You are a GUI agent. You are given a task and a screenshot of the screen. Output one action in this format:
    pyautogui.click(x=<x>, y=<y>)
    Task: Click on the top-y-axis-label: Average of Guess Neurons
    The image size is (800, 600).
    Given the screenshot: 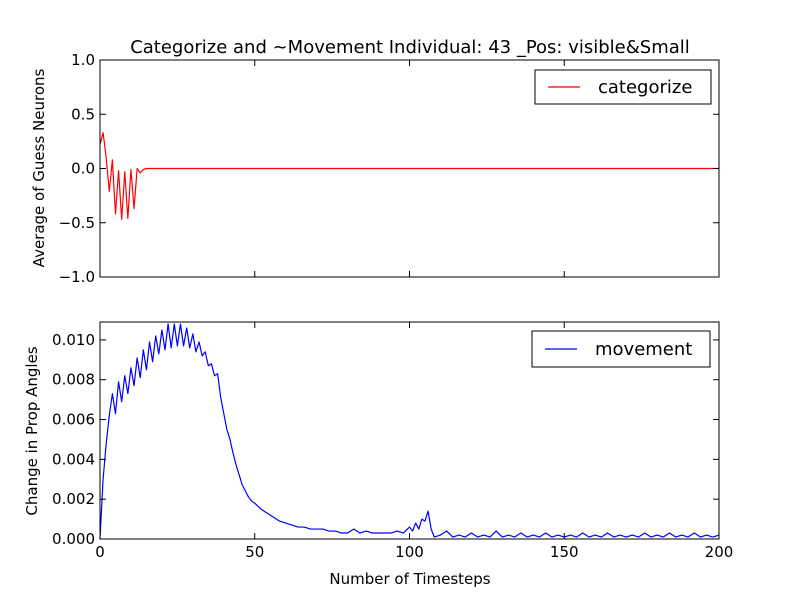 What is the action you would take?
    pyautogui.click(x=39, y=167)
    